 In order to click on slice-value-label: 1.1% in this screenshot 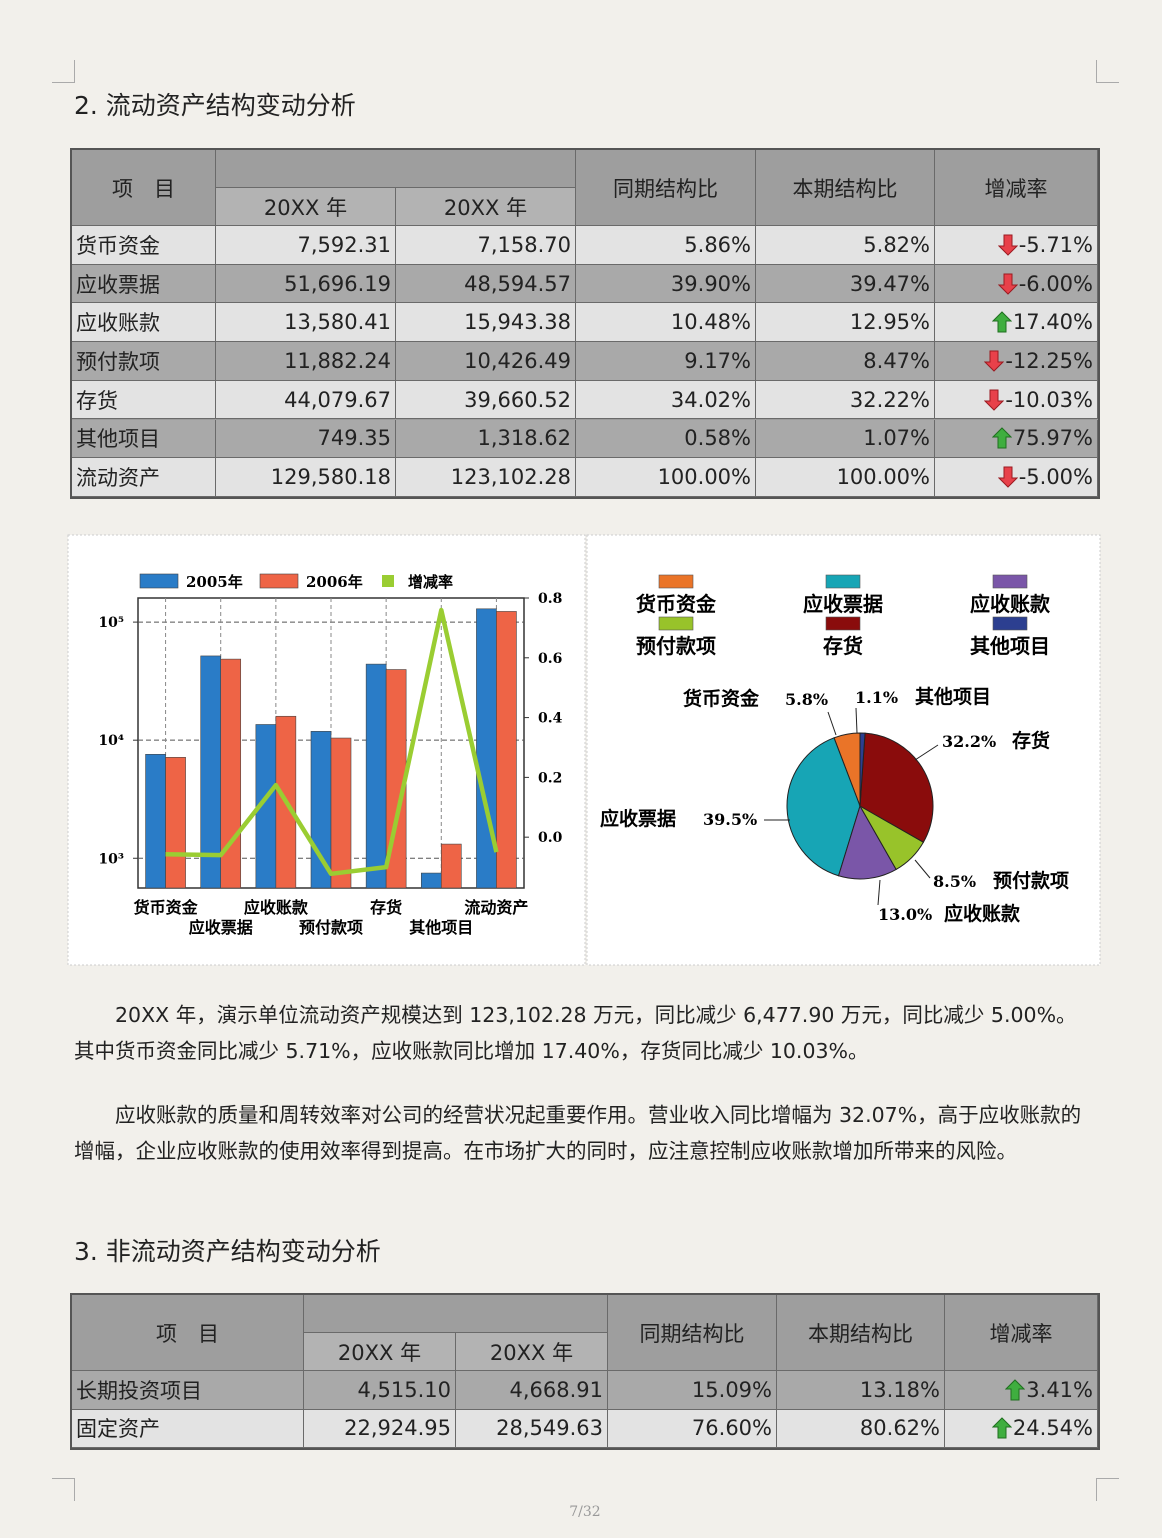, I will do `click(876, 697)`.